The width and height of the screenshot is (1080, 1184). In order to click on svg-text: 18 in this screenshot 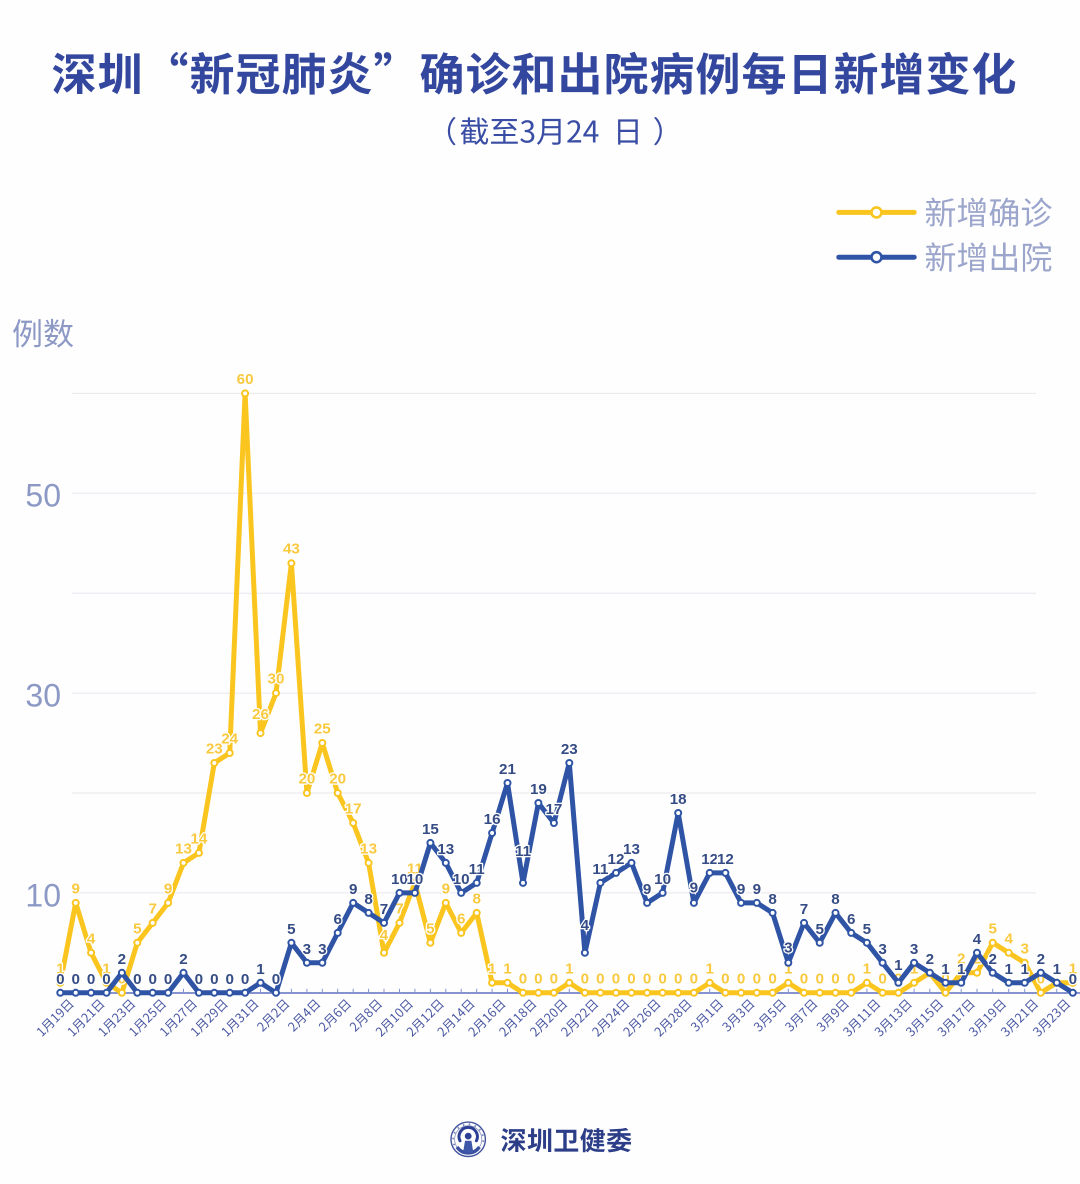, I will do `click(678, 799)`.